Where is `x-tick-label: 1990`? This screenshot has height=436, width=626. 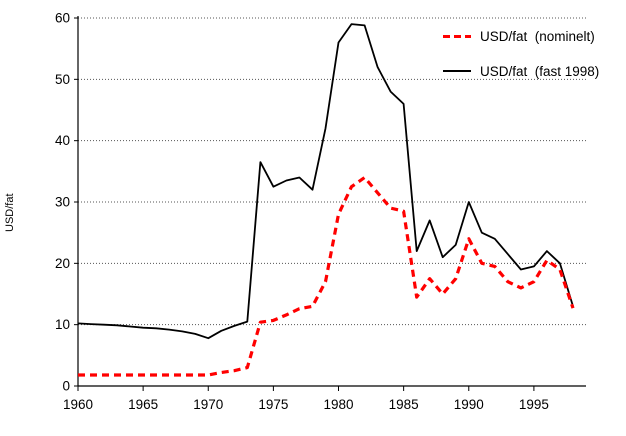
x-tick-label: 1990 is located at coordinates (469, 404).